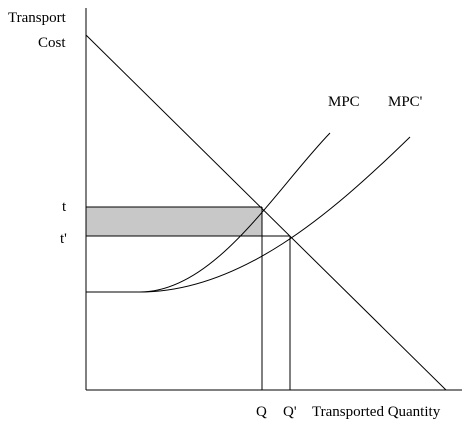 The image size is (471, 426). I want to click on x-tick-label: Q', so click(290, 412).